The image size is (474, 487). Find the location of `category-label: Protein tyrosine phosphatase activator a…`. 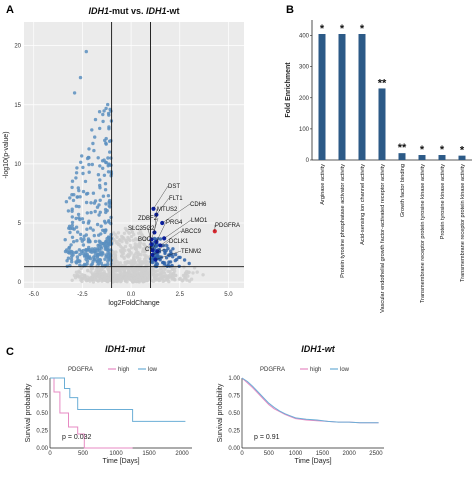

category-label: Protein tyrosine phosphatase activator a… is located at coordinates (343, 221).